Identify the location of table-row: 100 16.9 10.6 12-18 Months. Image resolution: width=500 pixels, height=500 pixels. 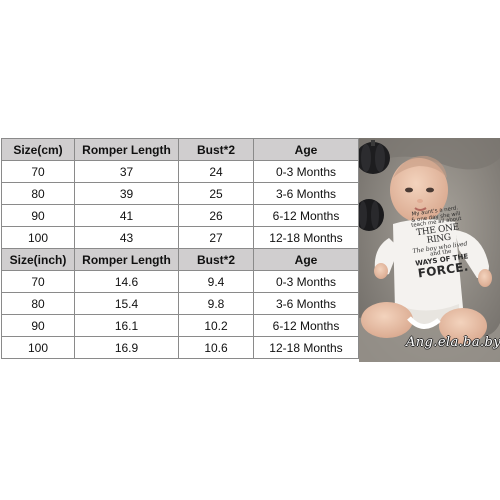
(180, 347).